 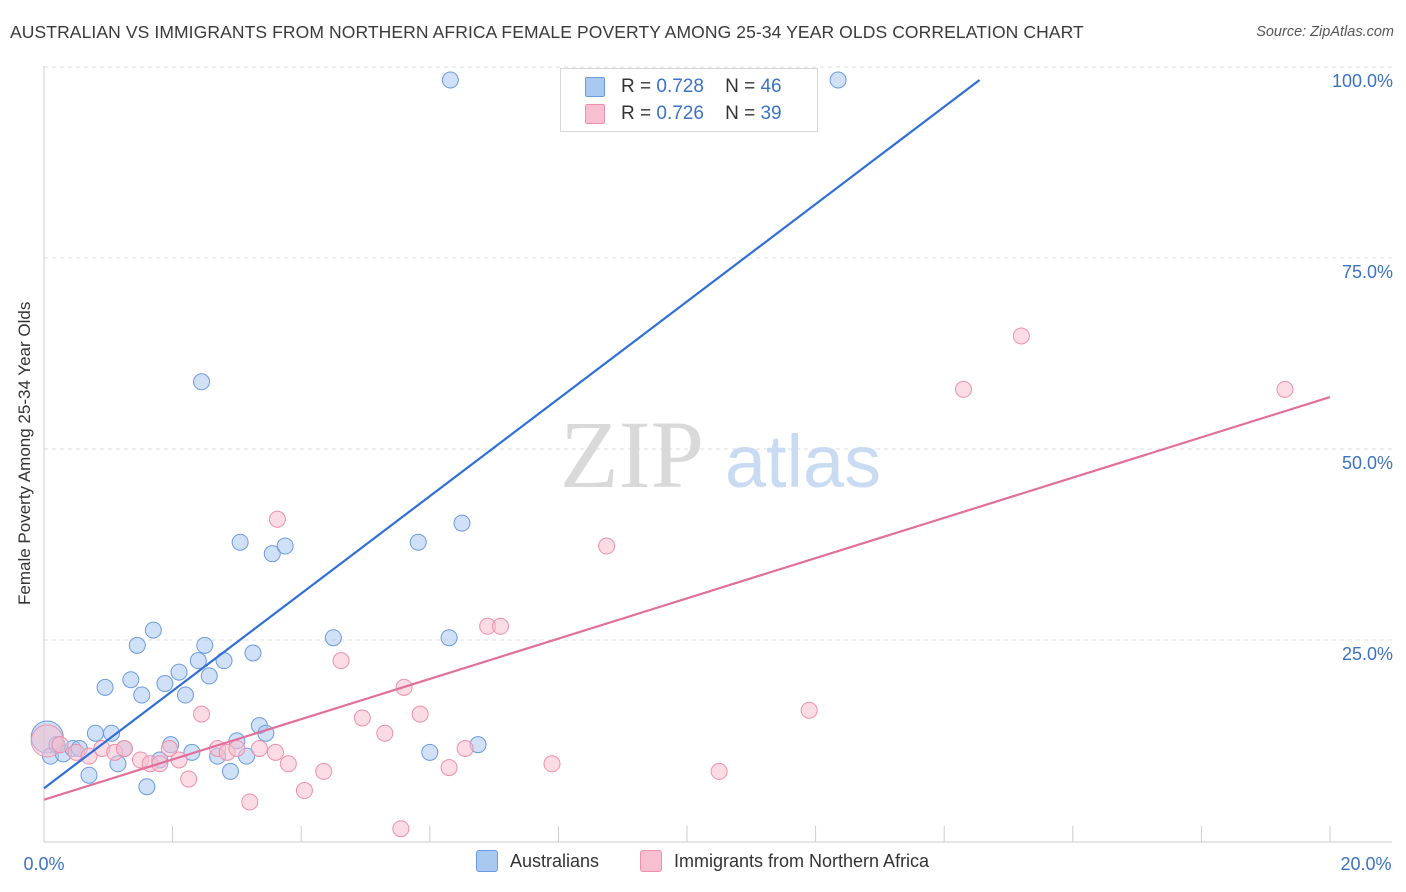 What do you see at coordinates (24, 453) in the screenshot?
I see `y-axis-label: Female Poverty Among 25-34 Year Olds` at bounding box center [24, 453].